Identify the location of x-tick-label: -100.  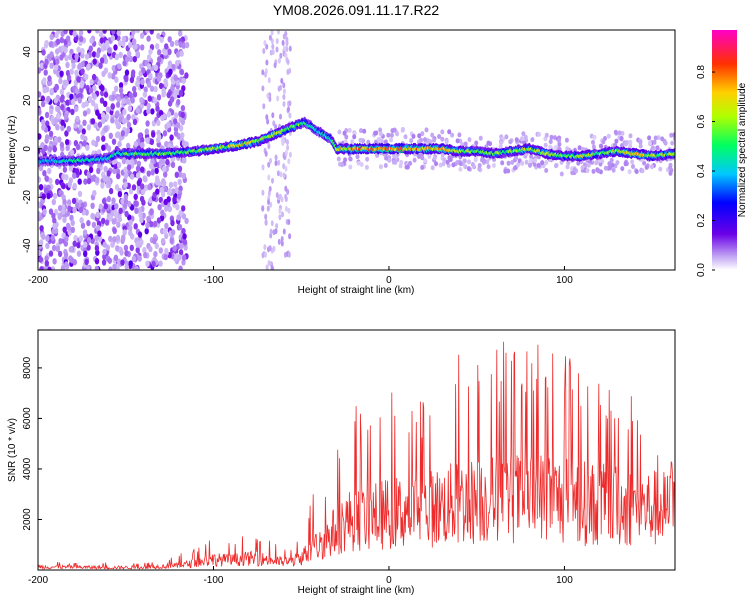
(213, 580).